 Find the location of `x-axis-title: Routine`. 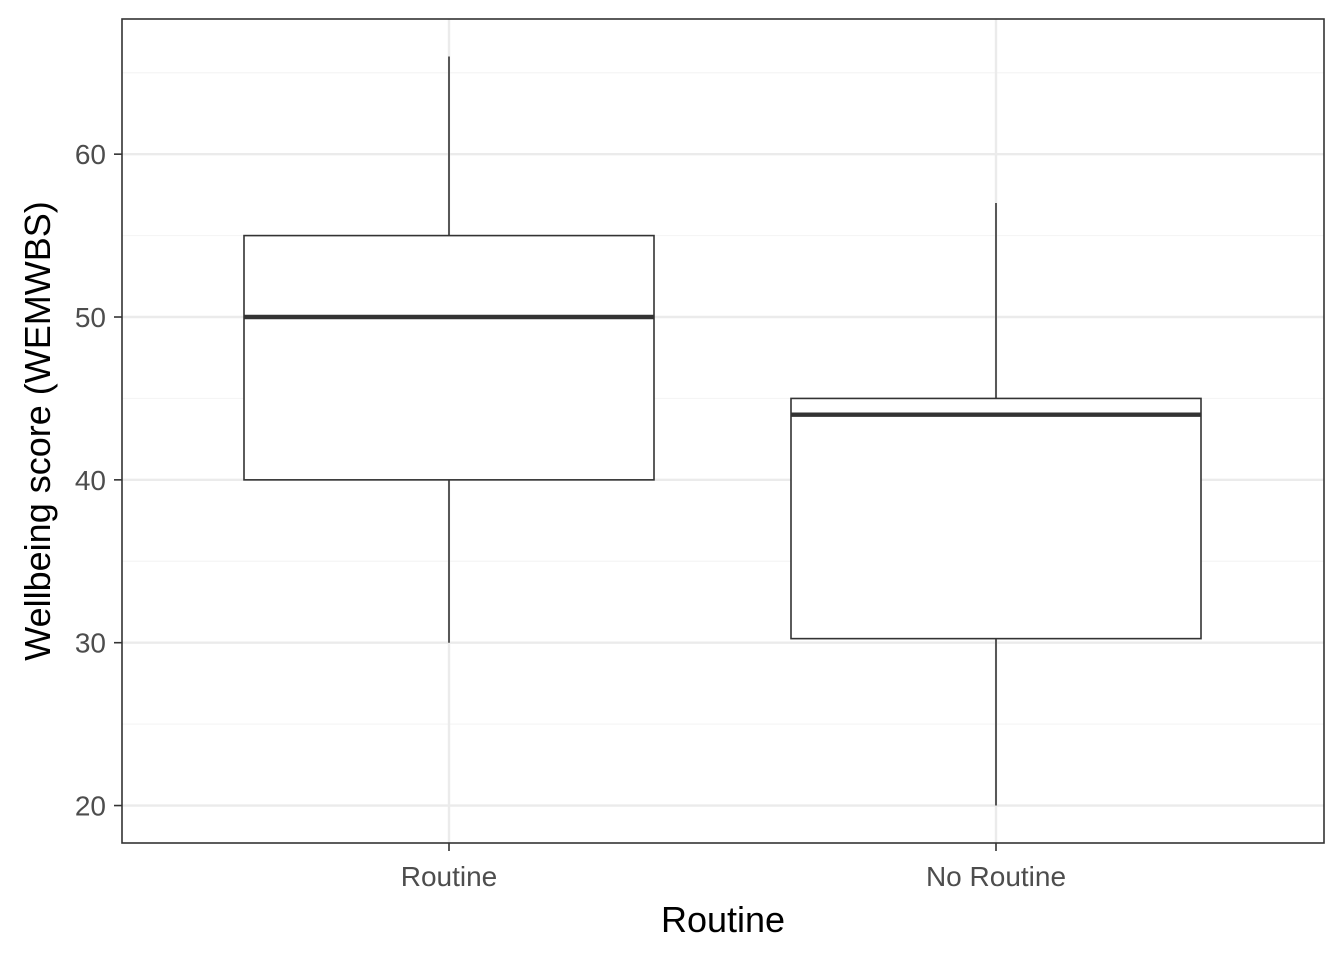

x-axis-title: Routine is located at coordinates (723, 919).